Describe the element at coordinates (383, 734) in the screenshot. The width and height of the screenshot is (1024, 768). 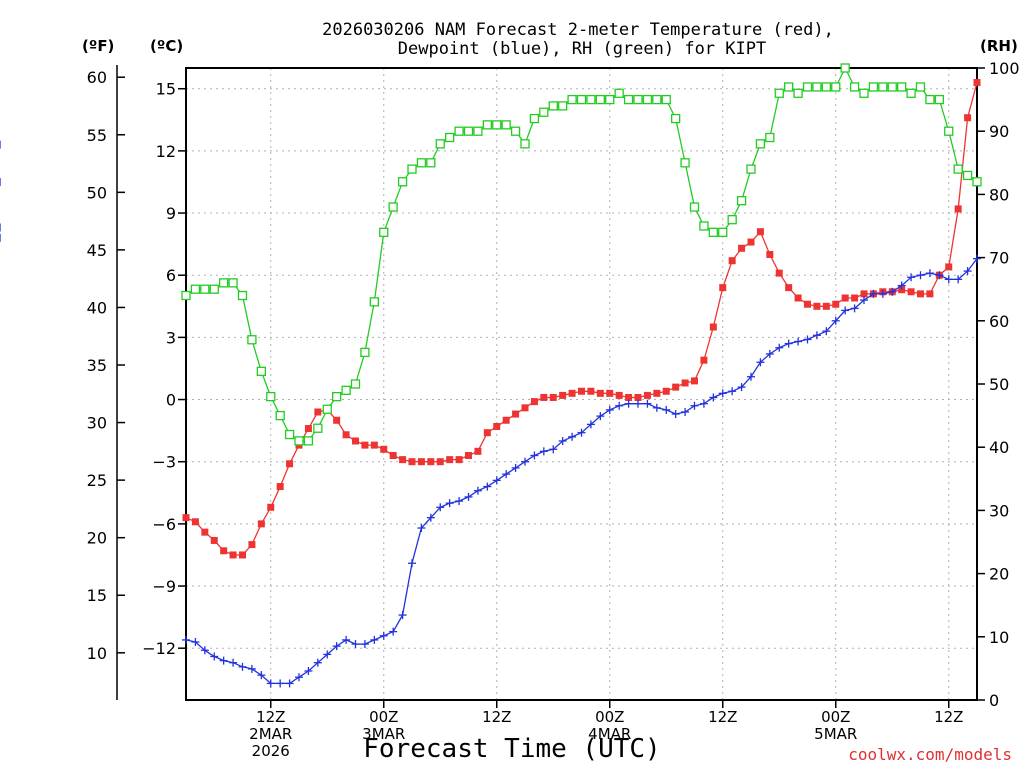
I see `x-tick-label: 3MAR` at that location.